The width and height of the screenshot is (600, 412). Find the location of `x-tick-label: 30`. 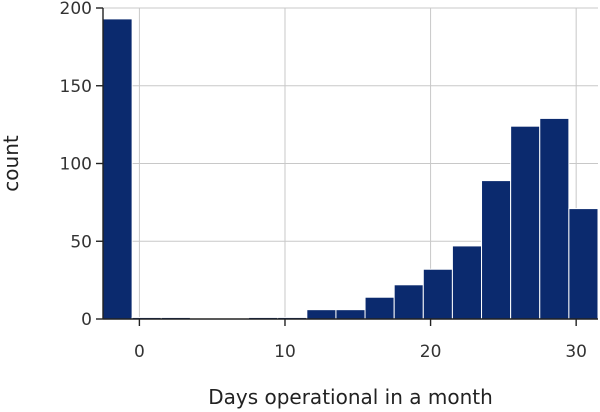

x-tick-label: 30 is located at coordinates (576, 352).